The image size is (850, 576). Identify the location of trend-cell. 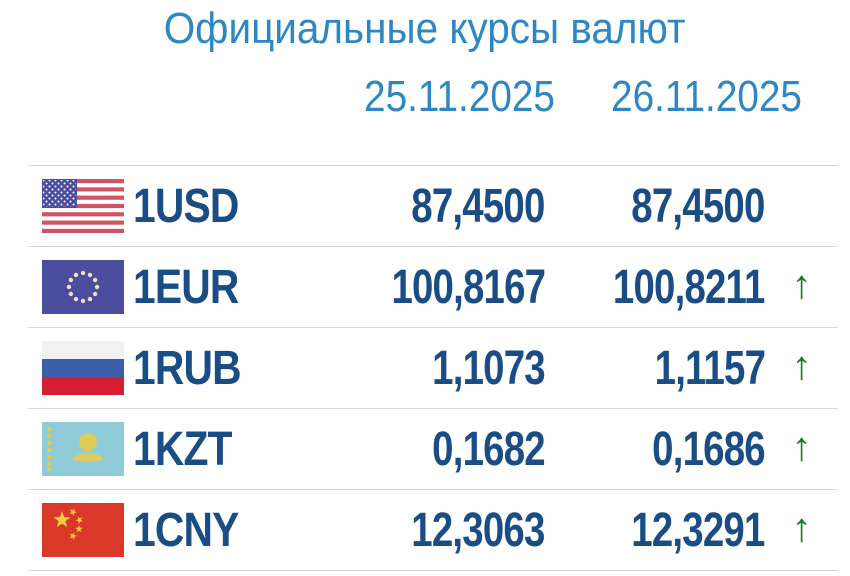
(801, 206).